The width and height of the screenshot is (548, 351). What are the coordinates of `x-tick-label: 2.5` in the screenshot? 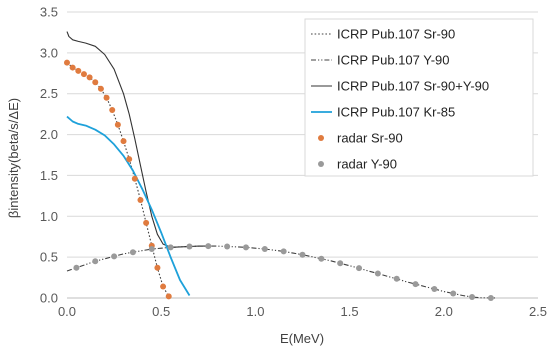 It's located at (538, 311).